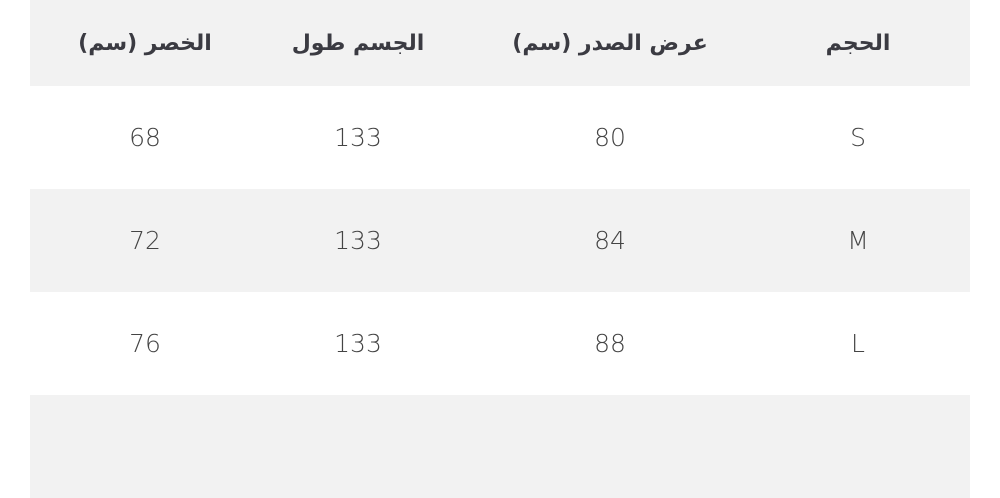  I want to click on cell-waist: 76, so click(145, 343).